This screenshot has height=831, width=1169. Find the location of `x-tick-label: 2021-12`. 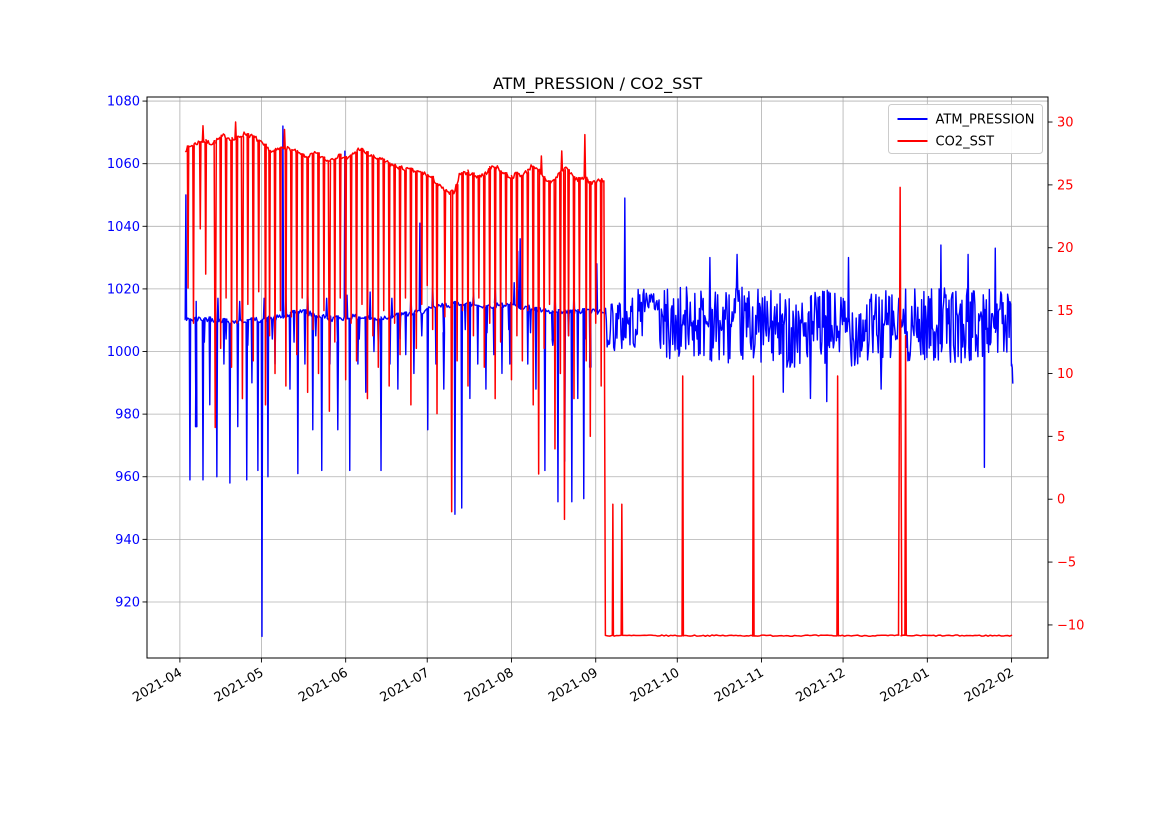

x-tick-label: 2021-12 is located at coordinates (821, 685).